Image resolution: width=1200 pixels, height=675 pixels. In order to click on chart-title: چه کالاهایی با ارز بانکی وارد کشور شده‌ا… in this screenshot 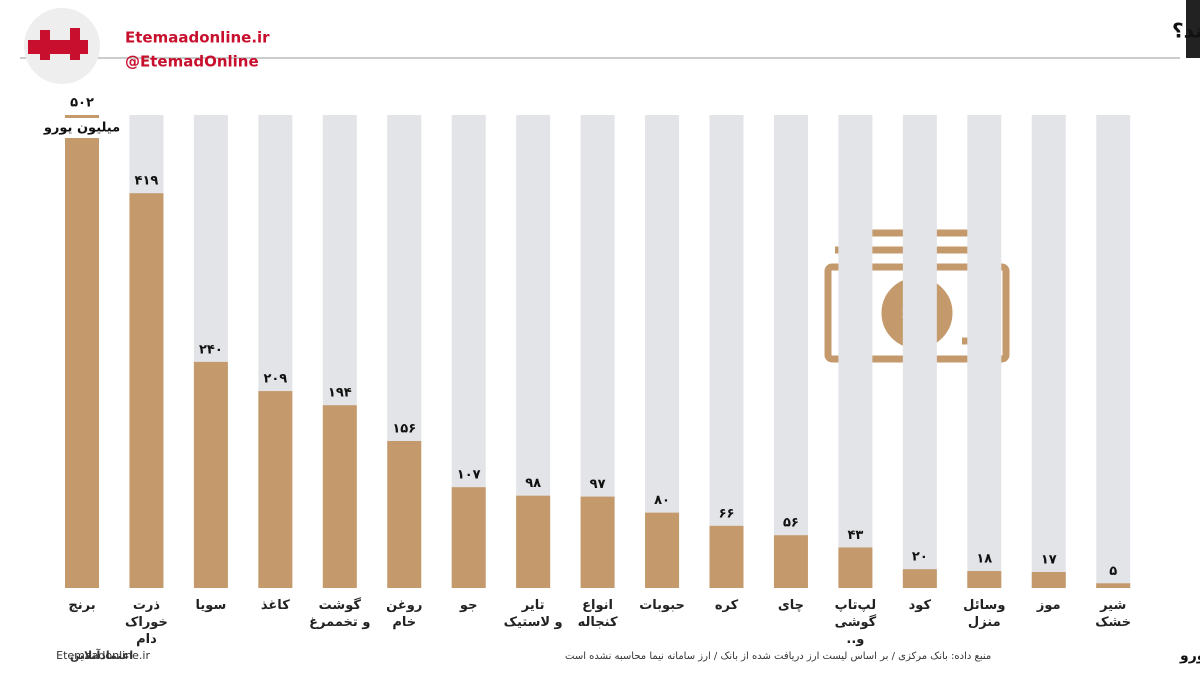, I will do `click(1186, 31)`.